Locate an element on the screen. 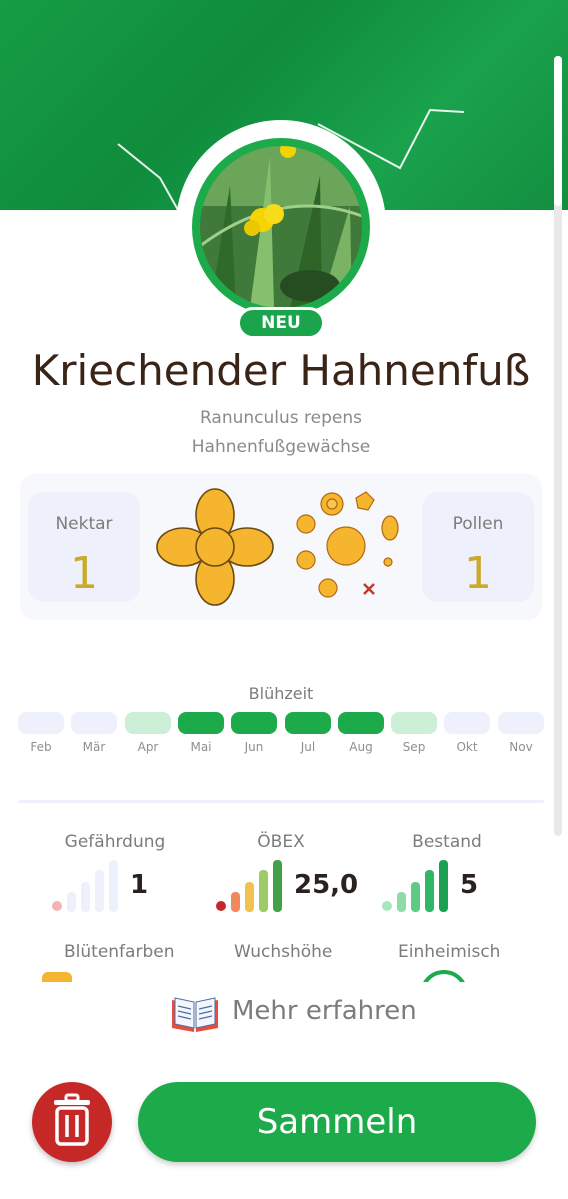 The width and height of the screenshot is (568, 1199). scrollbar-track is located at coordinates (558, 446).